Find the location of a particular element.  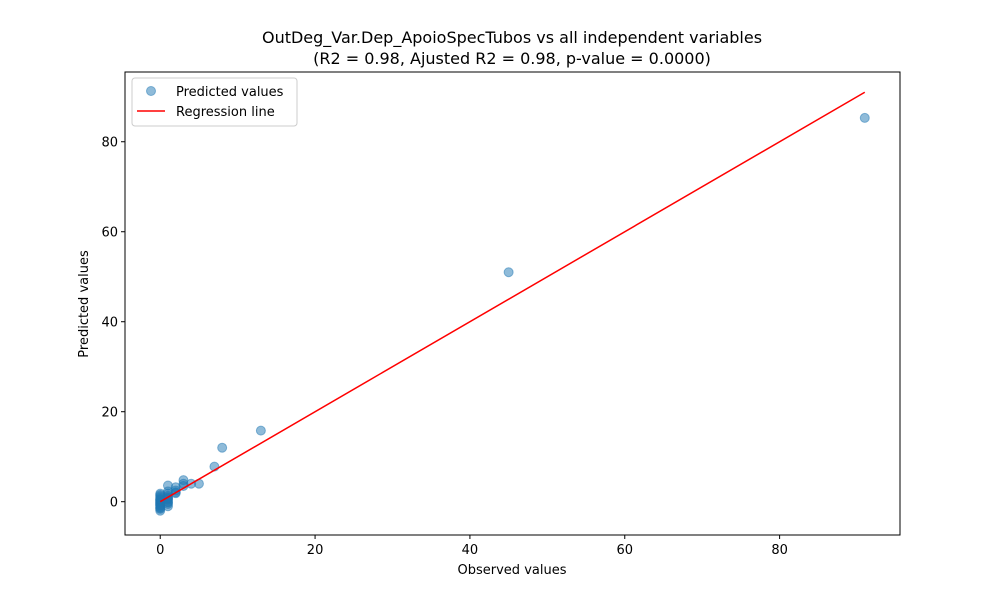

y-tick-label: 60 is located at coordinates (109, 233).